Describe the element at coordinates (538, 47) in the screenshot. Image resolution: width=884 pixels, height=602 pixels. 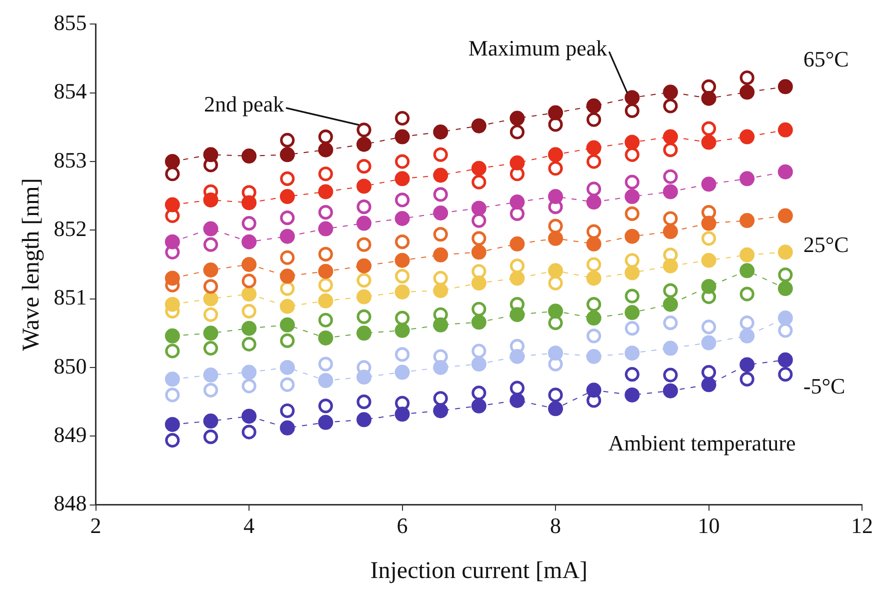
I see `annotation: Maximum peak` at that location.